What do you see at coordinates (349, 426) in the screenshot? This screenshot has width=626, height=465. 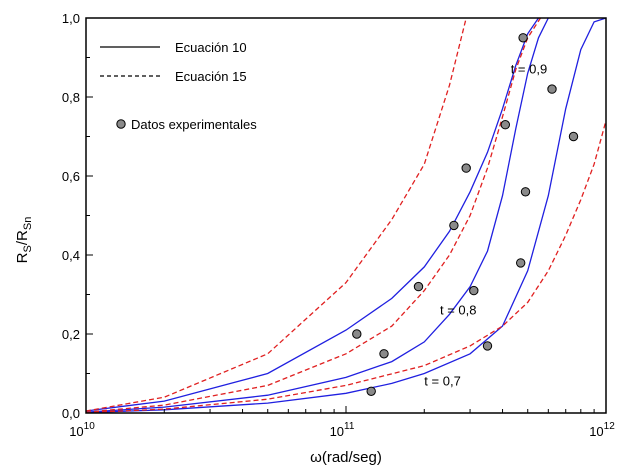 I see `x-tick-label-exponent: 11` at bounding box center [349, 426].